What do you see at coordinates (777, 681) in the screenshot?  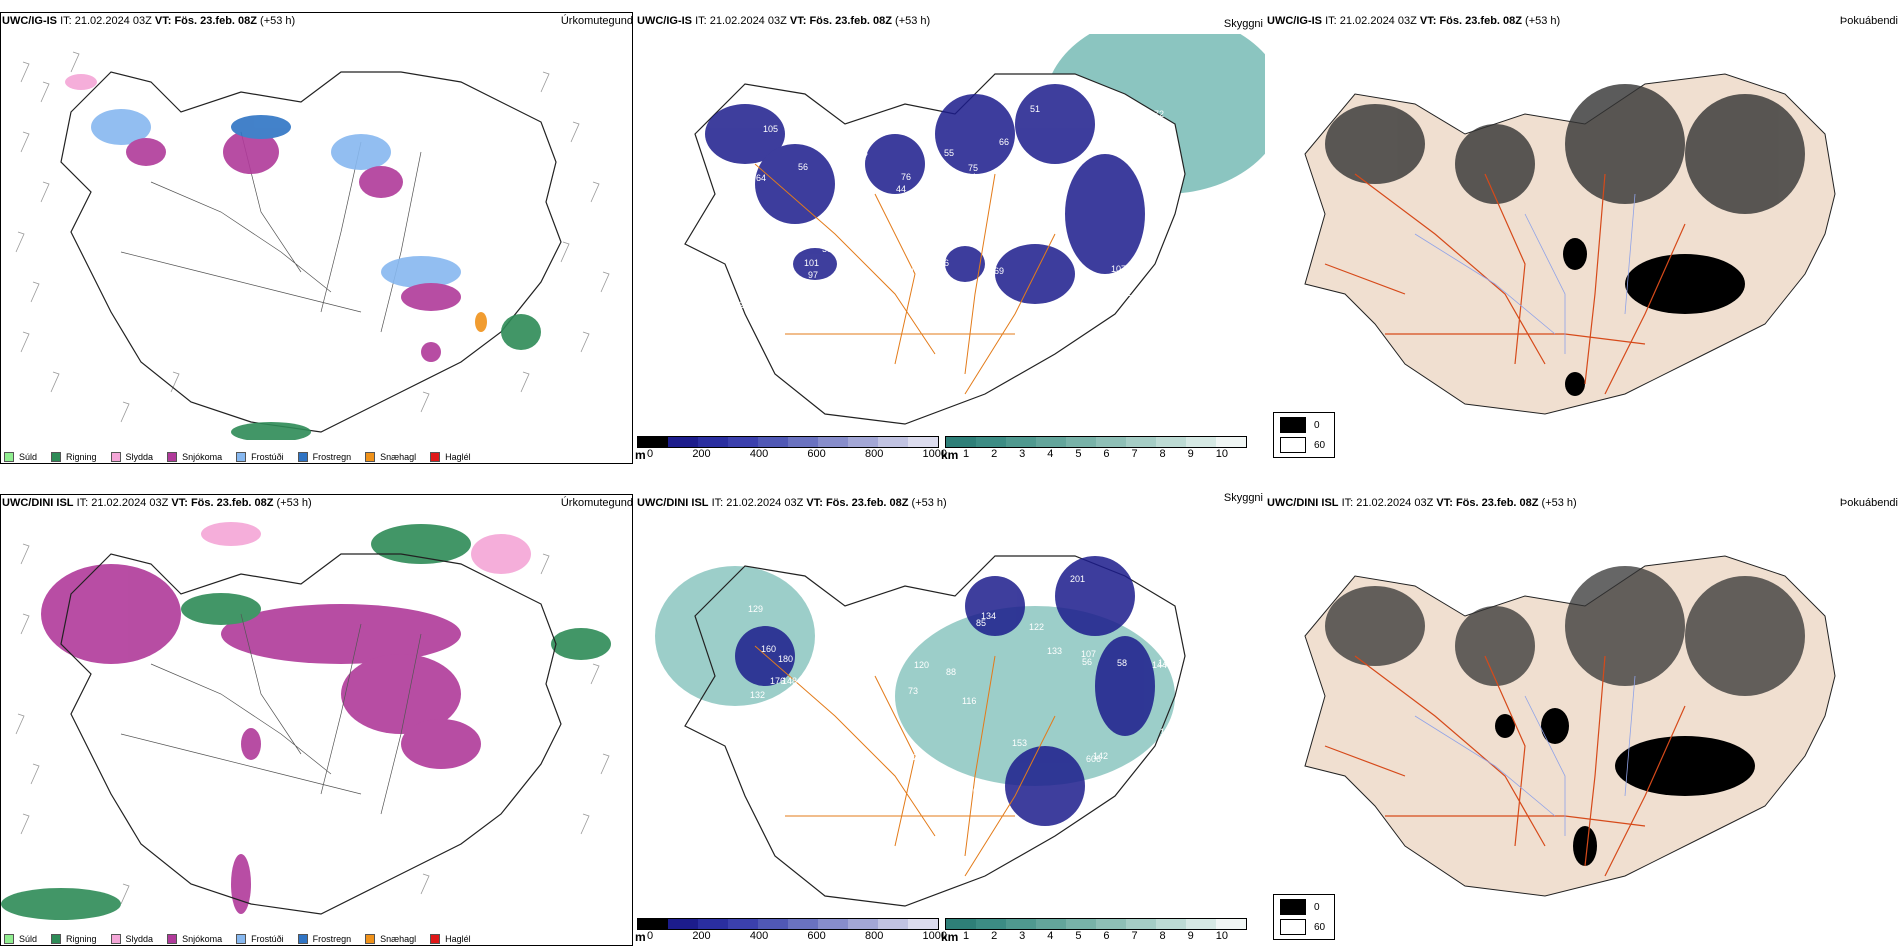 I see `cloud-height-label: 176` at bounding box center [777, 681].